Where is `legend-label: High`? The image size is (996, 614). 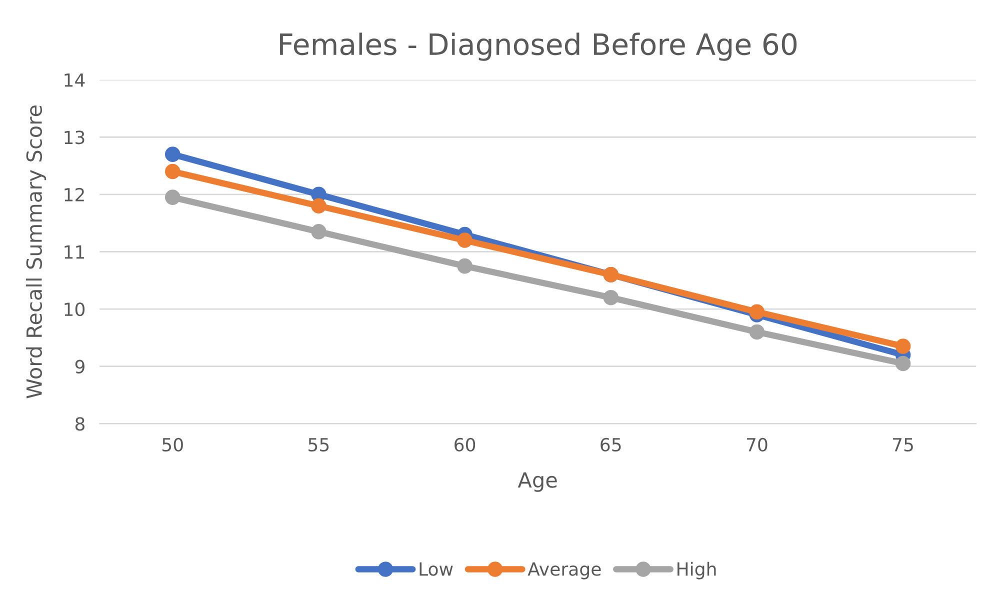 legend-label: High is located at coordinates (697, 571).